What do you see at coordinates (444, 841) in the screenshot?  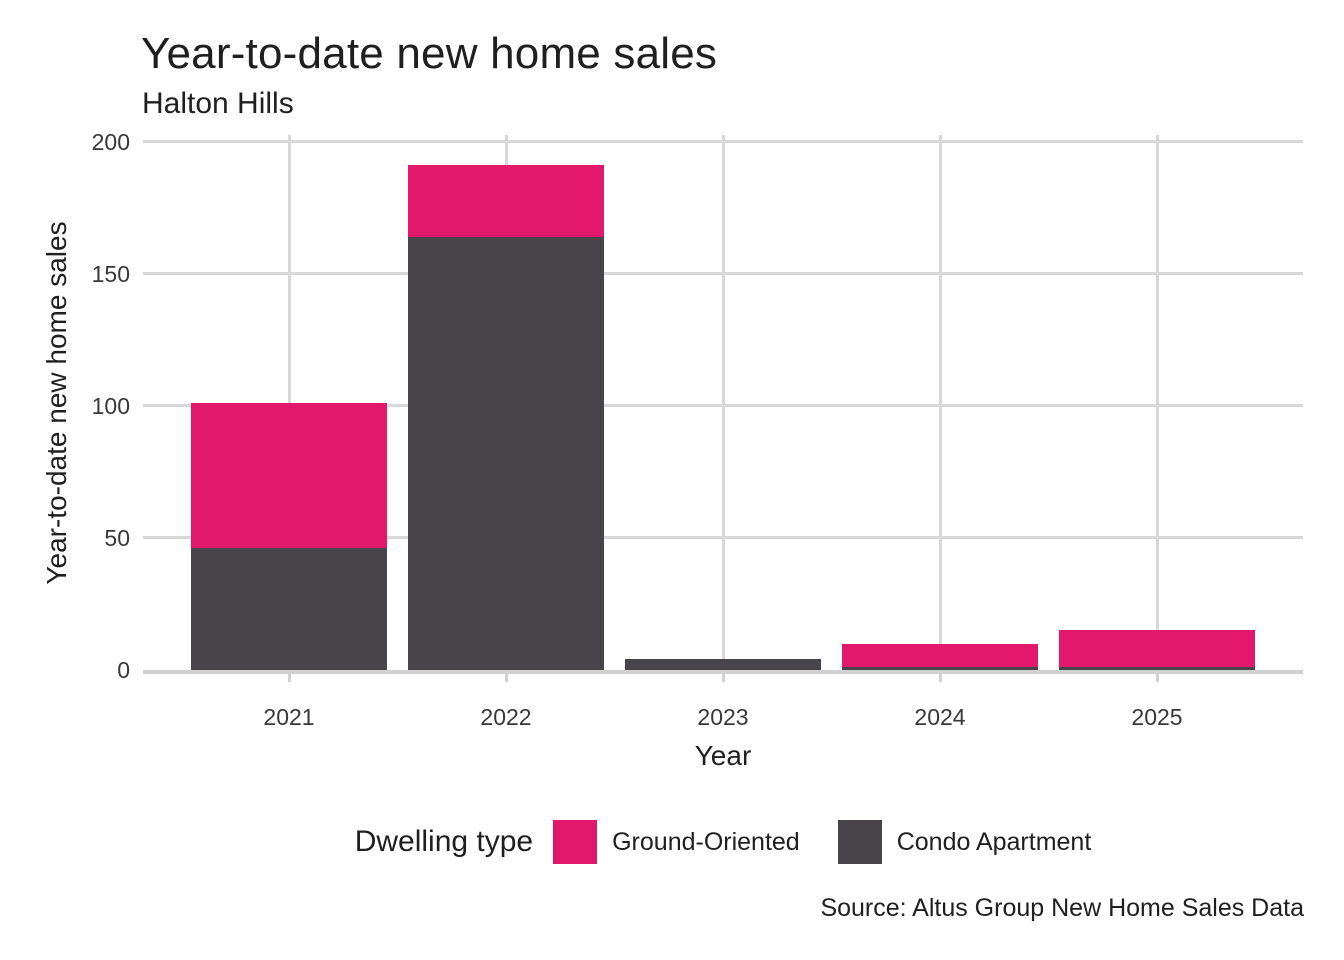 I see `legend-title: Dwelling type` at bounding box center [444, 841].